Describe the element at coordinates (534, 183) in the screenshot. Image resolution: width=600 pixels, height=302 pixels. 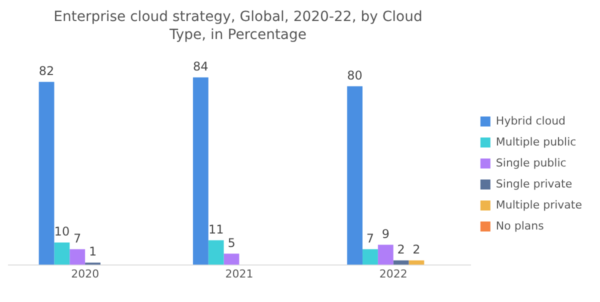
I see `legend-label: Single private` at that location.